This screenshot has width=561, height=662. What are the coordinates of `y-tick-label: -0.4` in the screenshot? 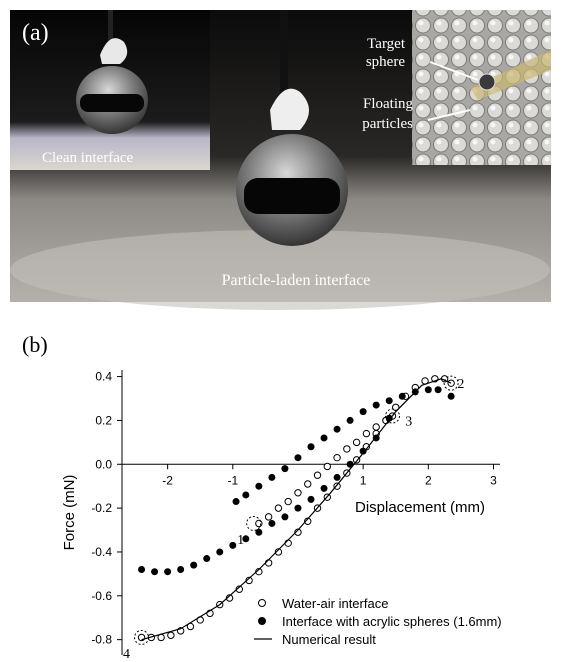 It's located at (101, 552).